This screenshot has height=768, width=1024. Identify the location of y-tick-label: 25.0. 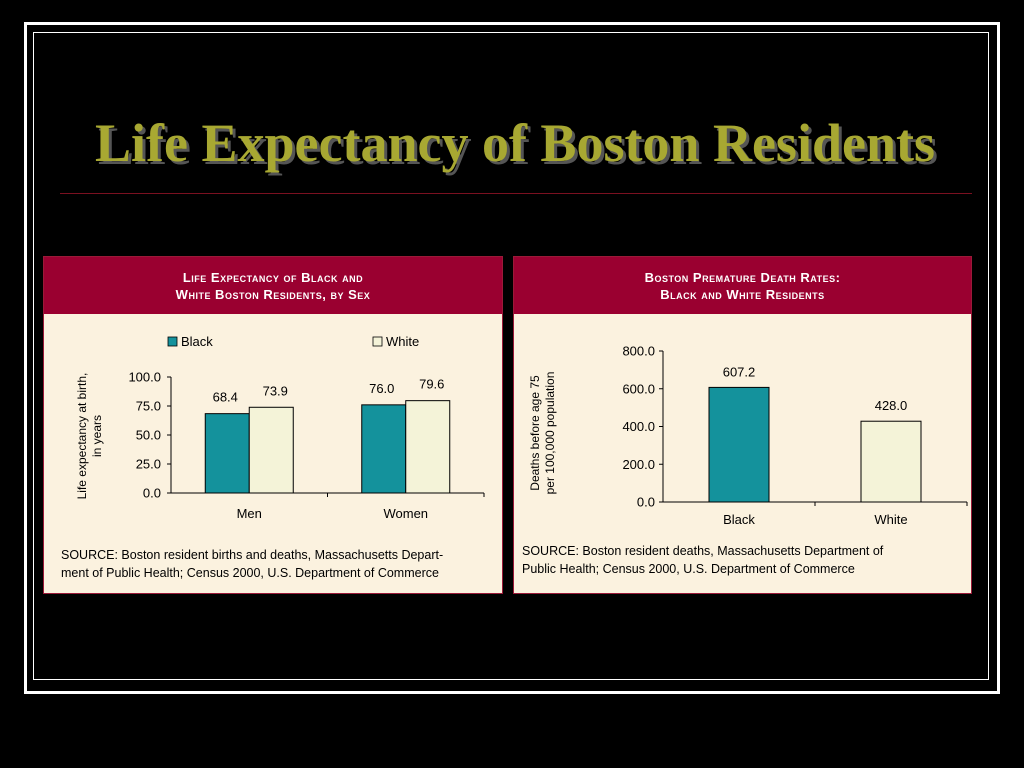
(148, 464).